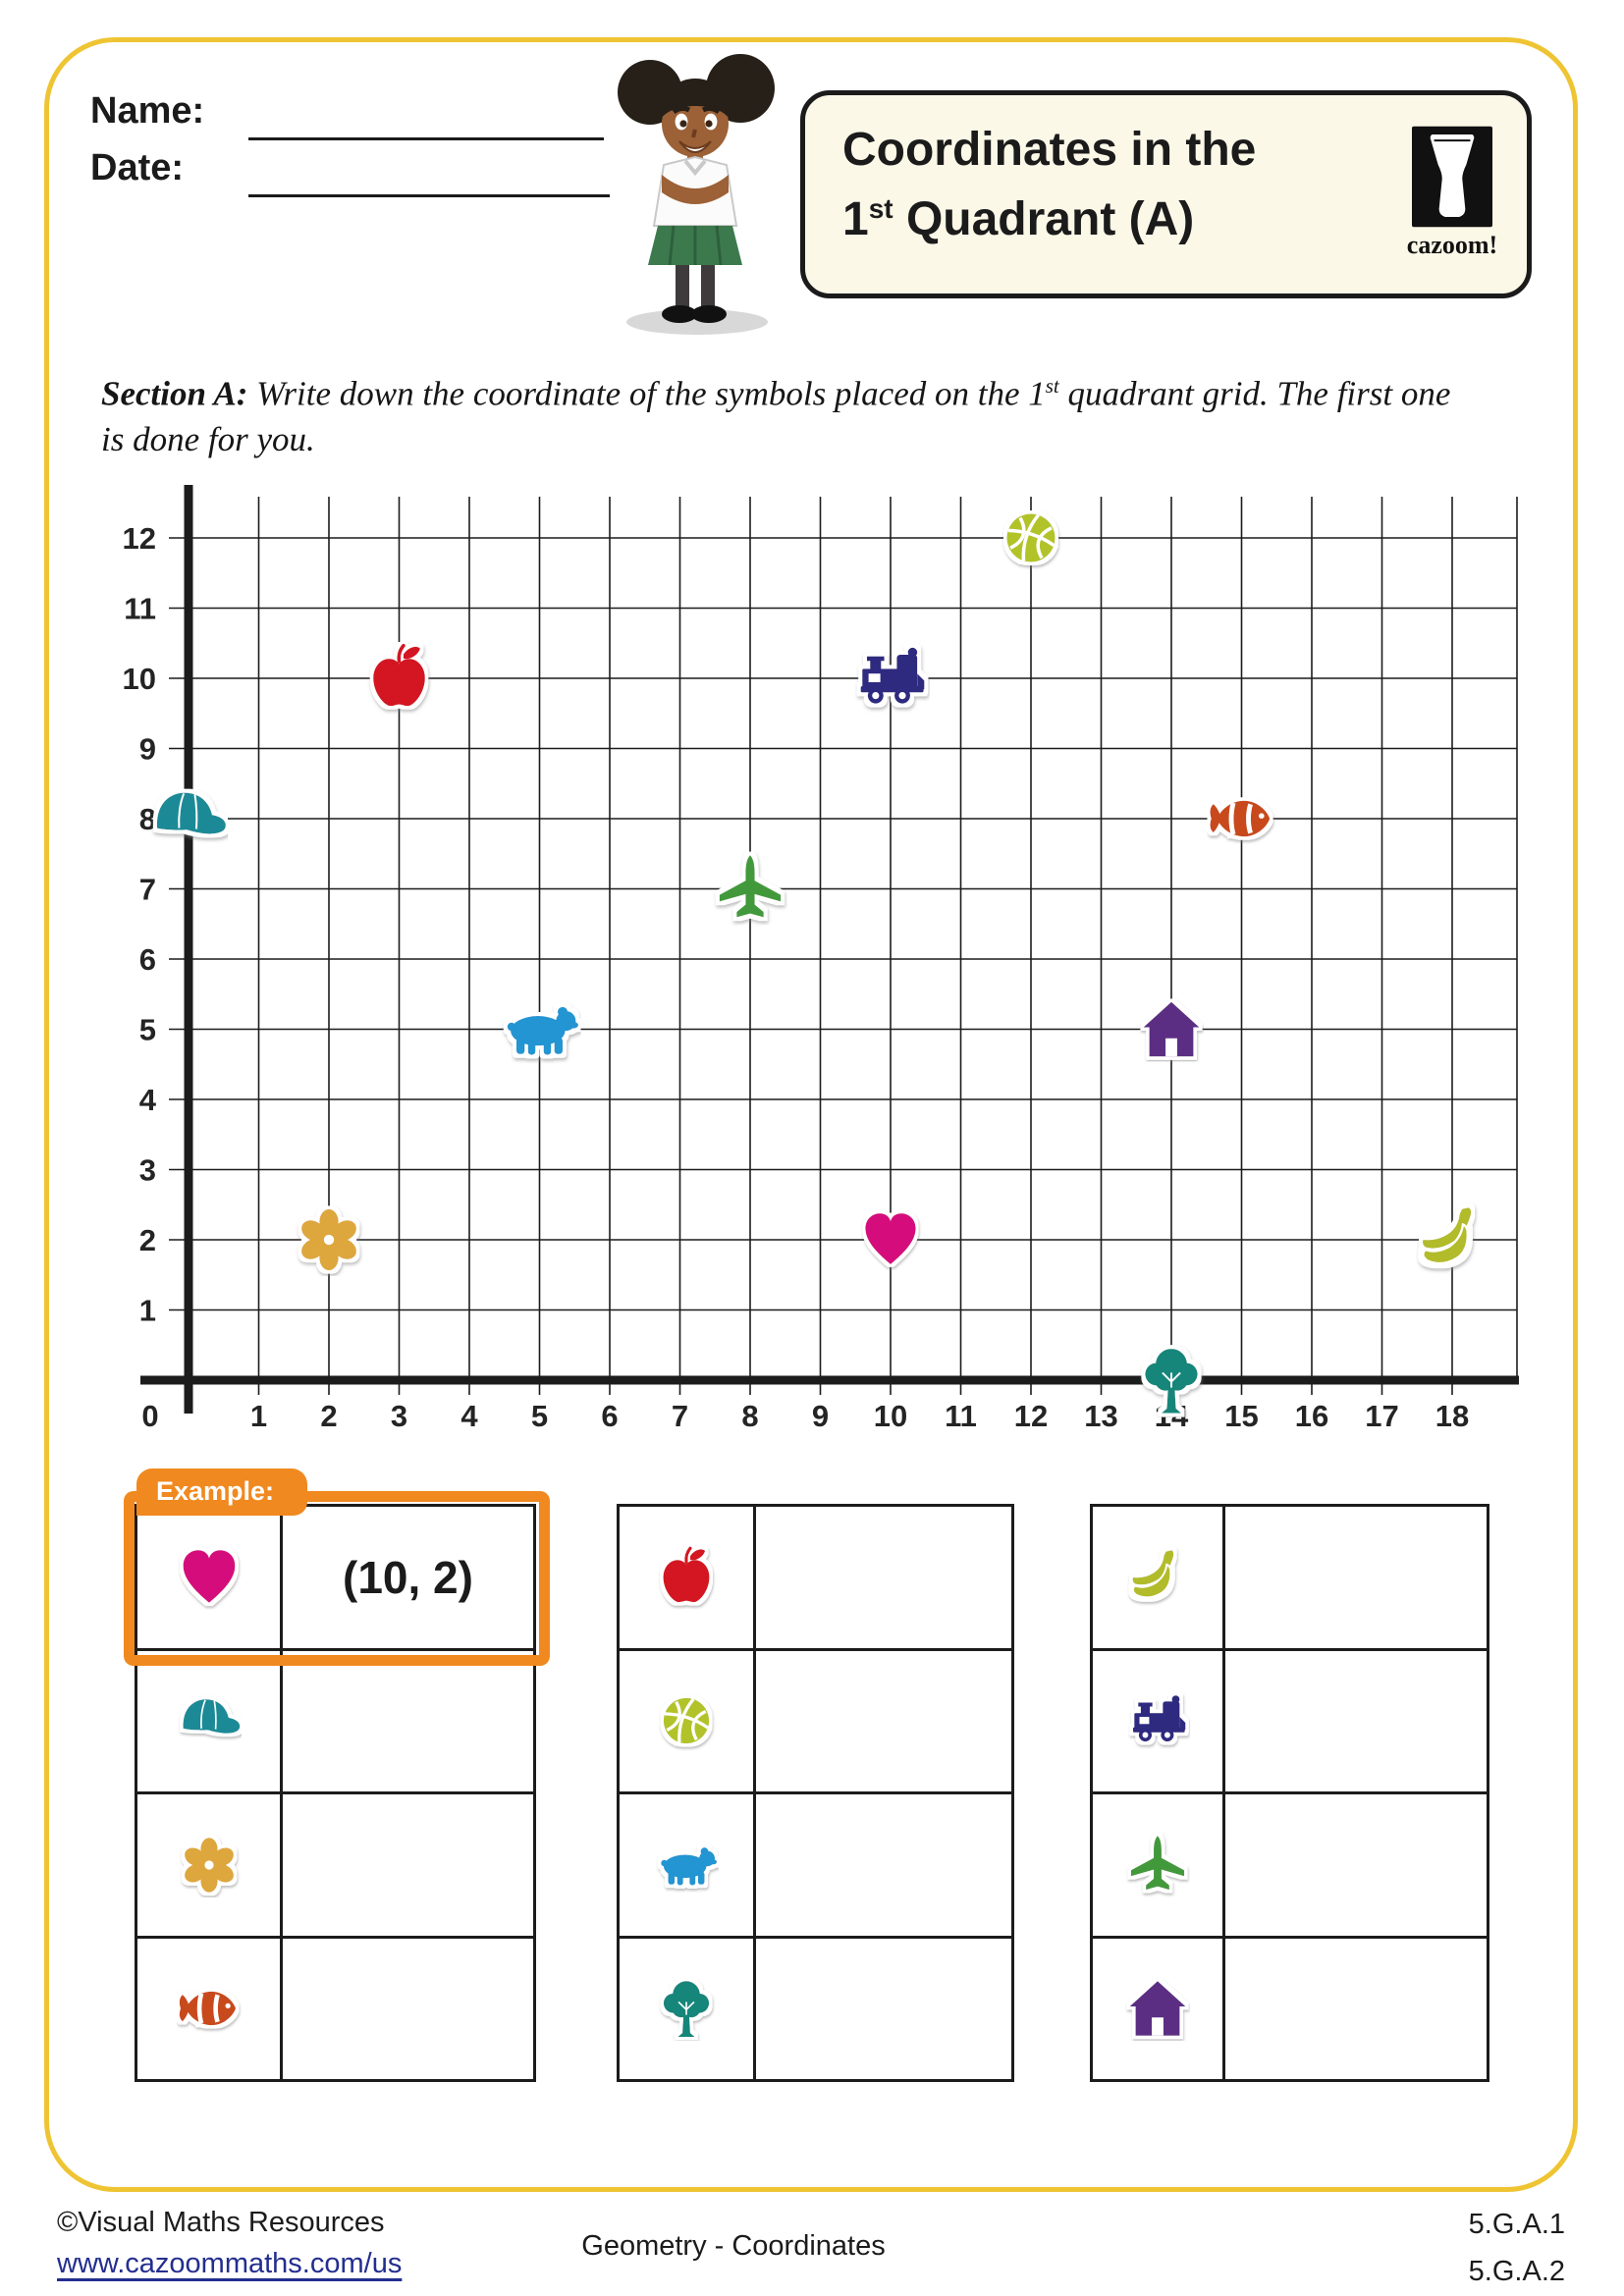 Image resolution: width=1624 pixels, height=2296 pixels. I want to click on table-row-train, so click(1290, 1722).